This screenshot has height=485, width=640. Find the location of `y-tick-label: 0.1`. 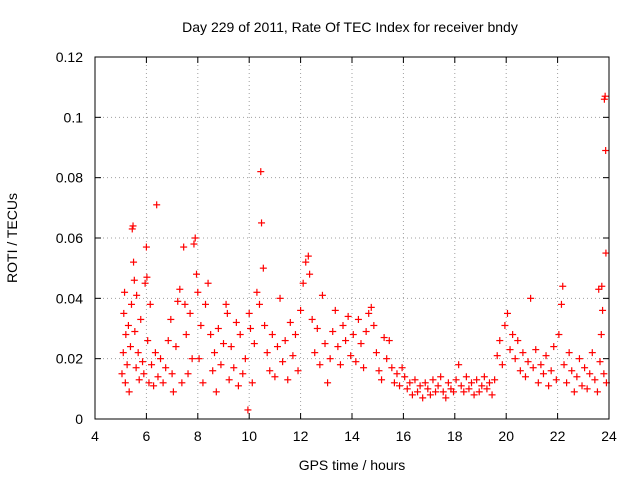

y-tick-label: 0.1 is located at coordinates (74, 117).